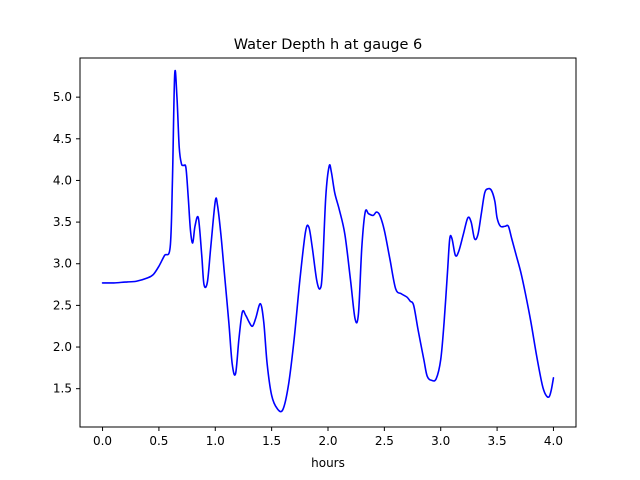 Image resolution: width=640 pixels, height=480 pixels. I want to click on y-tick-label: 3.0, so click(62, 264).